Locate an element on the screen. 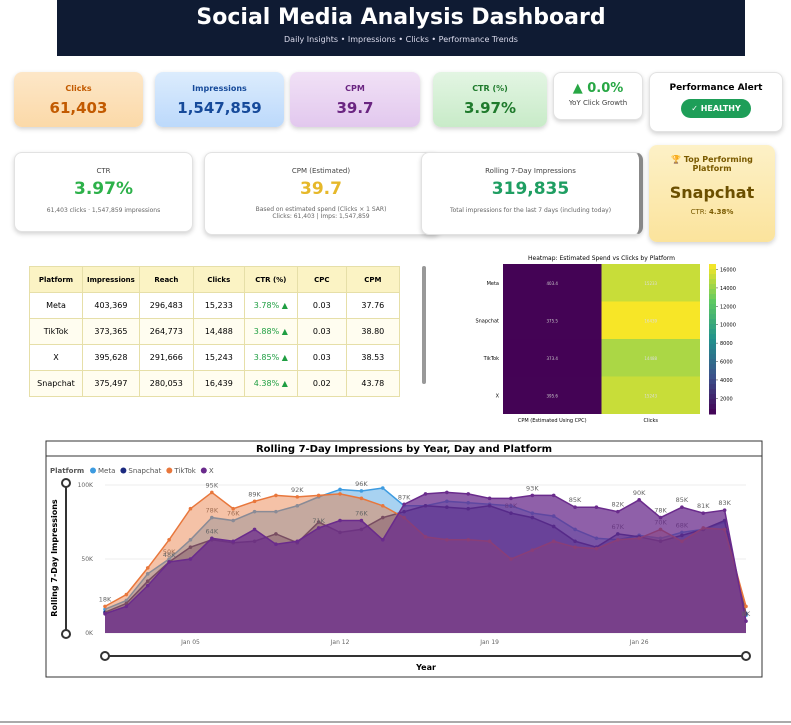 The height and width of the screenshot is (725, 791). colorbar-label: 14000 is located at coordinates (728, 289).